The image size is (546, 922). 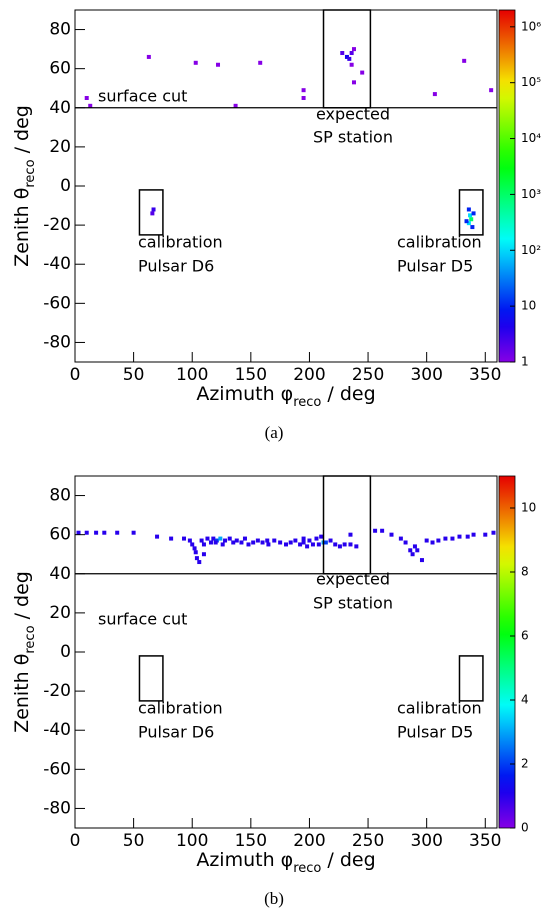 I want to click on x-tick-label: 350, so click(x=485, y=841).